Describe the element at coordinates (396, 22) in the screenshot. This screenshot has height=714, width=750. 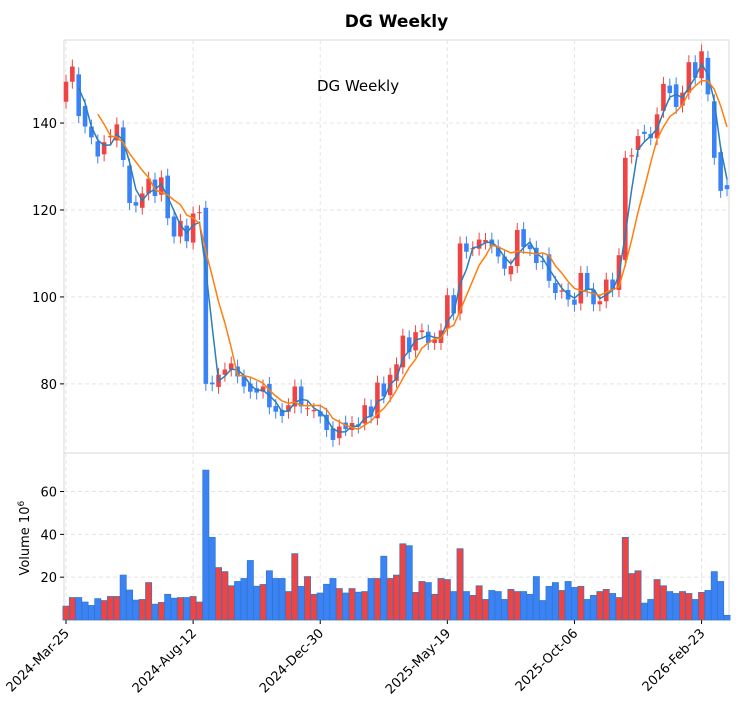
I see `chart-title: DG Weekly` at that location.